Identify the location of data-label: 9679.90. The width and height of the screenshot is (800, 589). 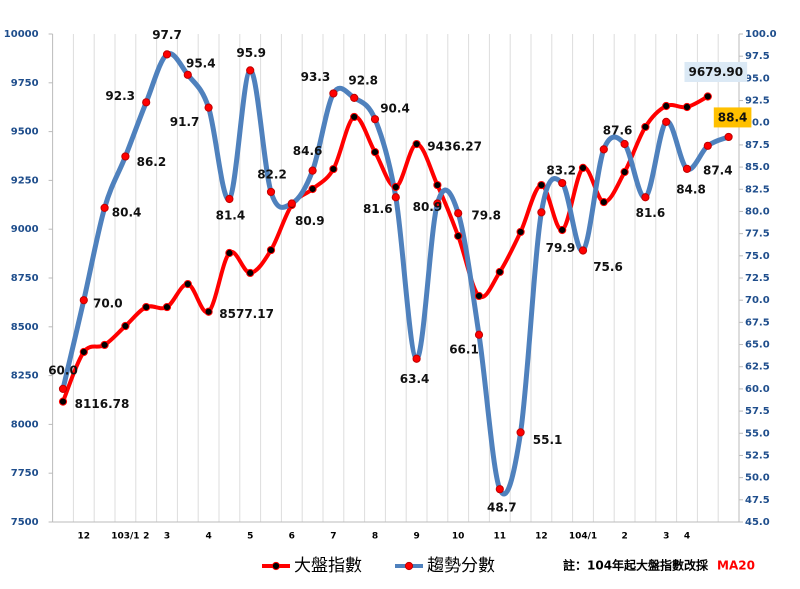
(715, 72).